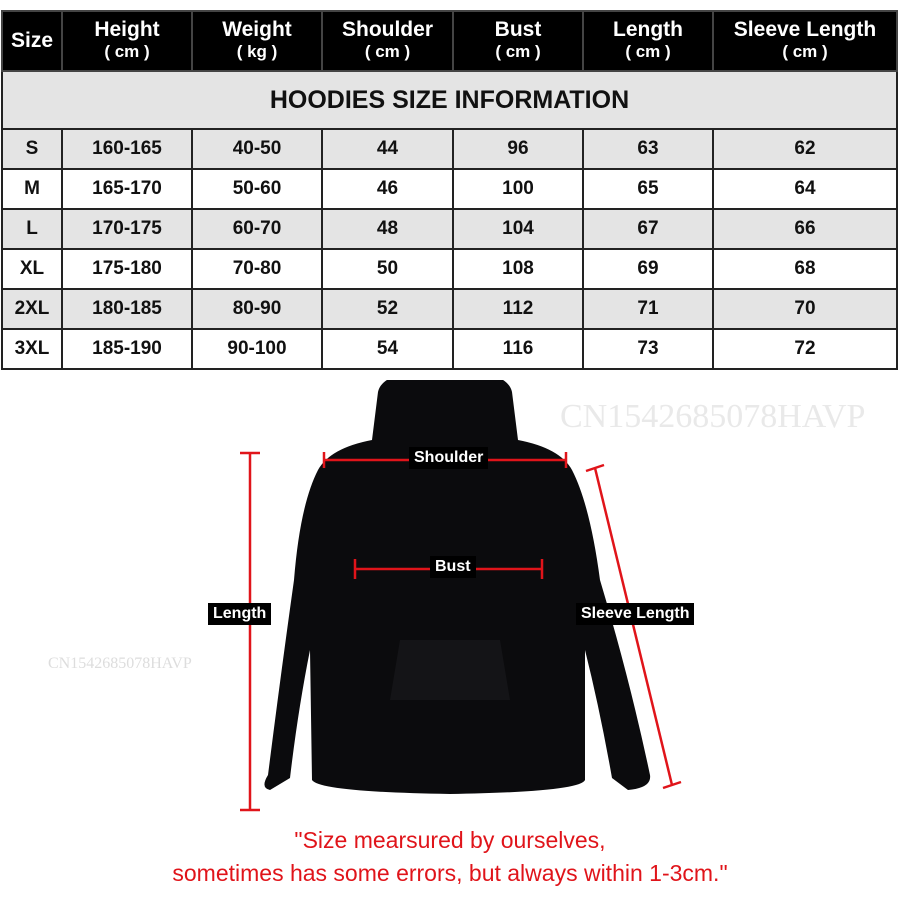  I want to click on column-label: Sleeve Length, so click(805, 29).